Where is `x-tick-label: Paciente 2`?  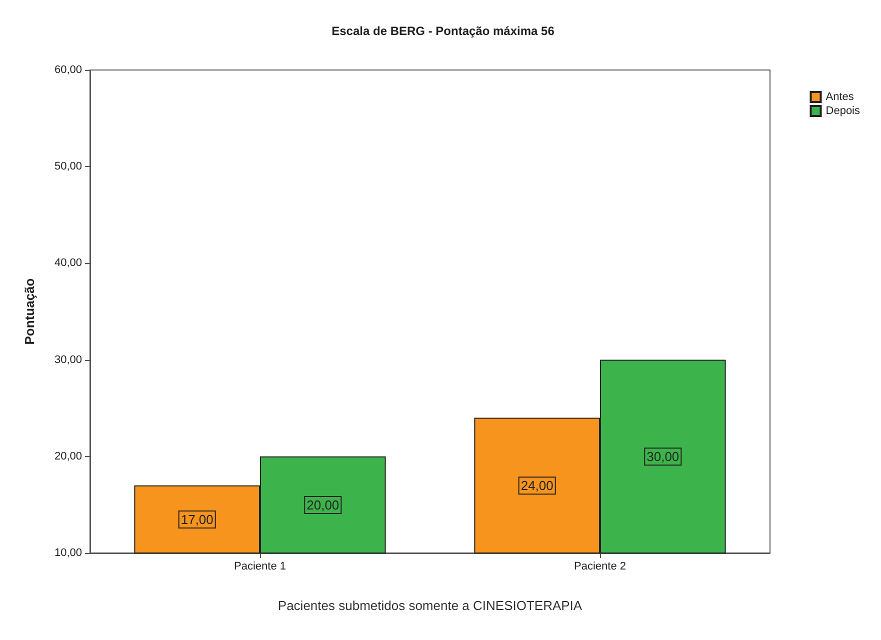 x-tick-label: Paciente 2 is located at coordinates (600, 566).